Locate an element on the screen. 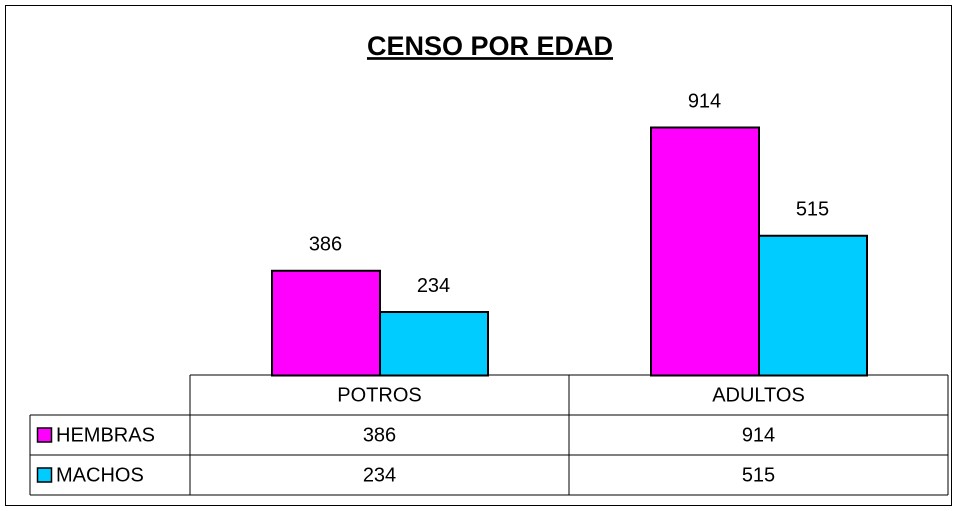  data-label: 386 is located at coordinates (325, 245).